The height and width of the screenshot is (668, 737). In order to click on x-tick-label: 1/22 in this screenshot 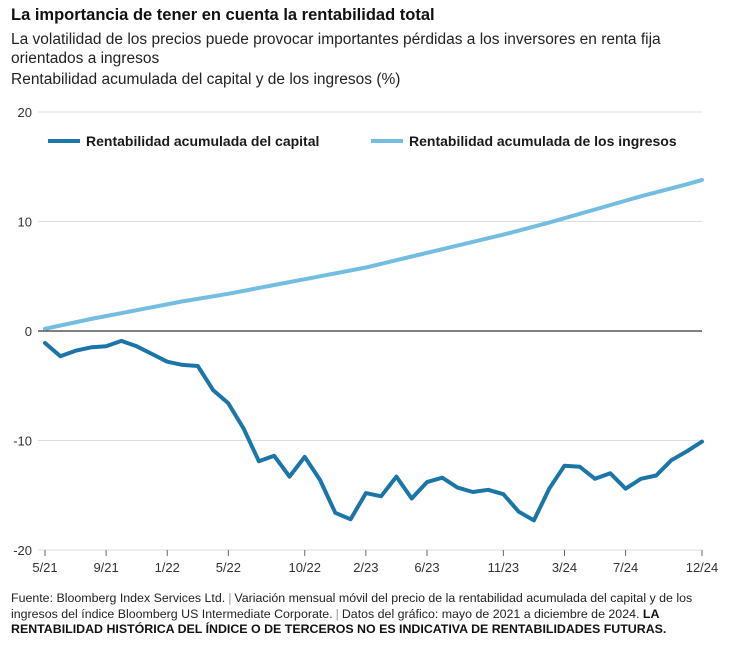, I will do `click(167, 567)`.